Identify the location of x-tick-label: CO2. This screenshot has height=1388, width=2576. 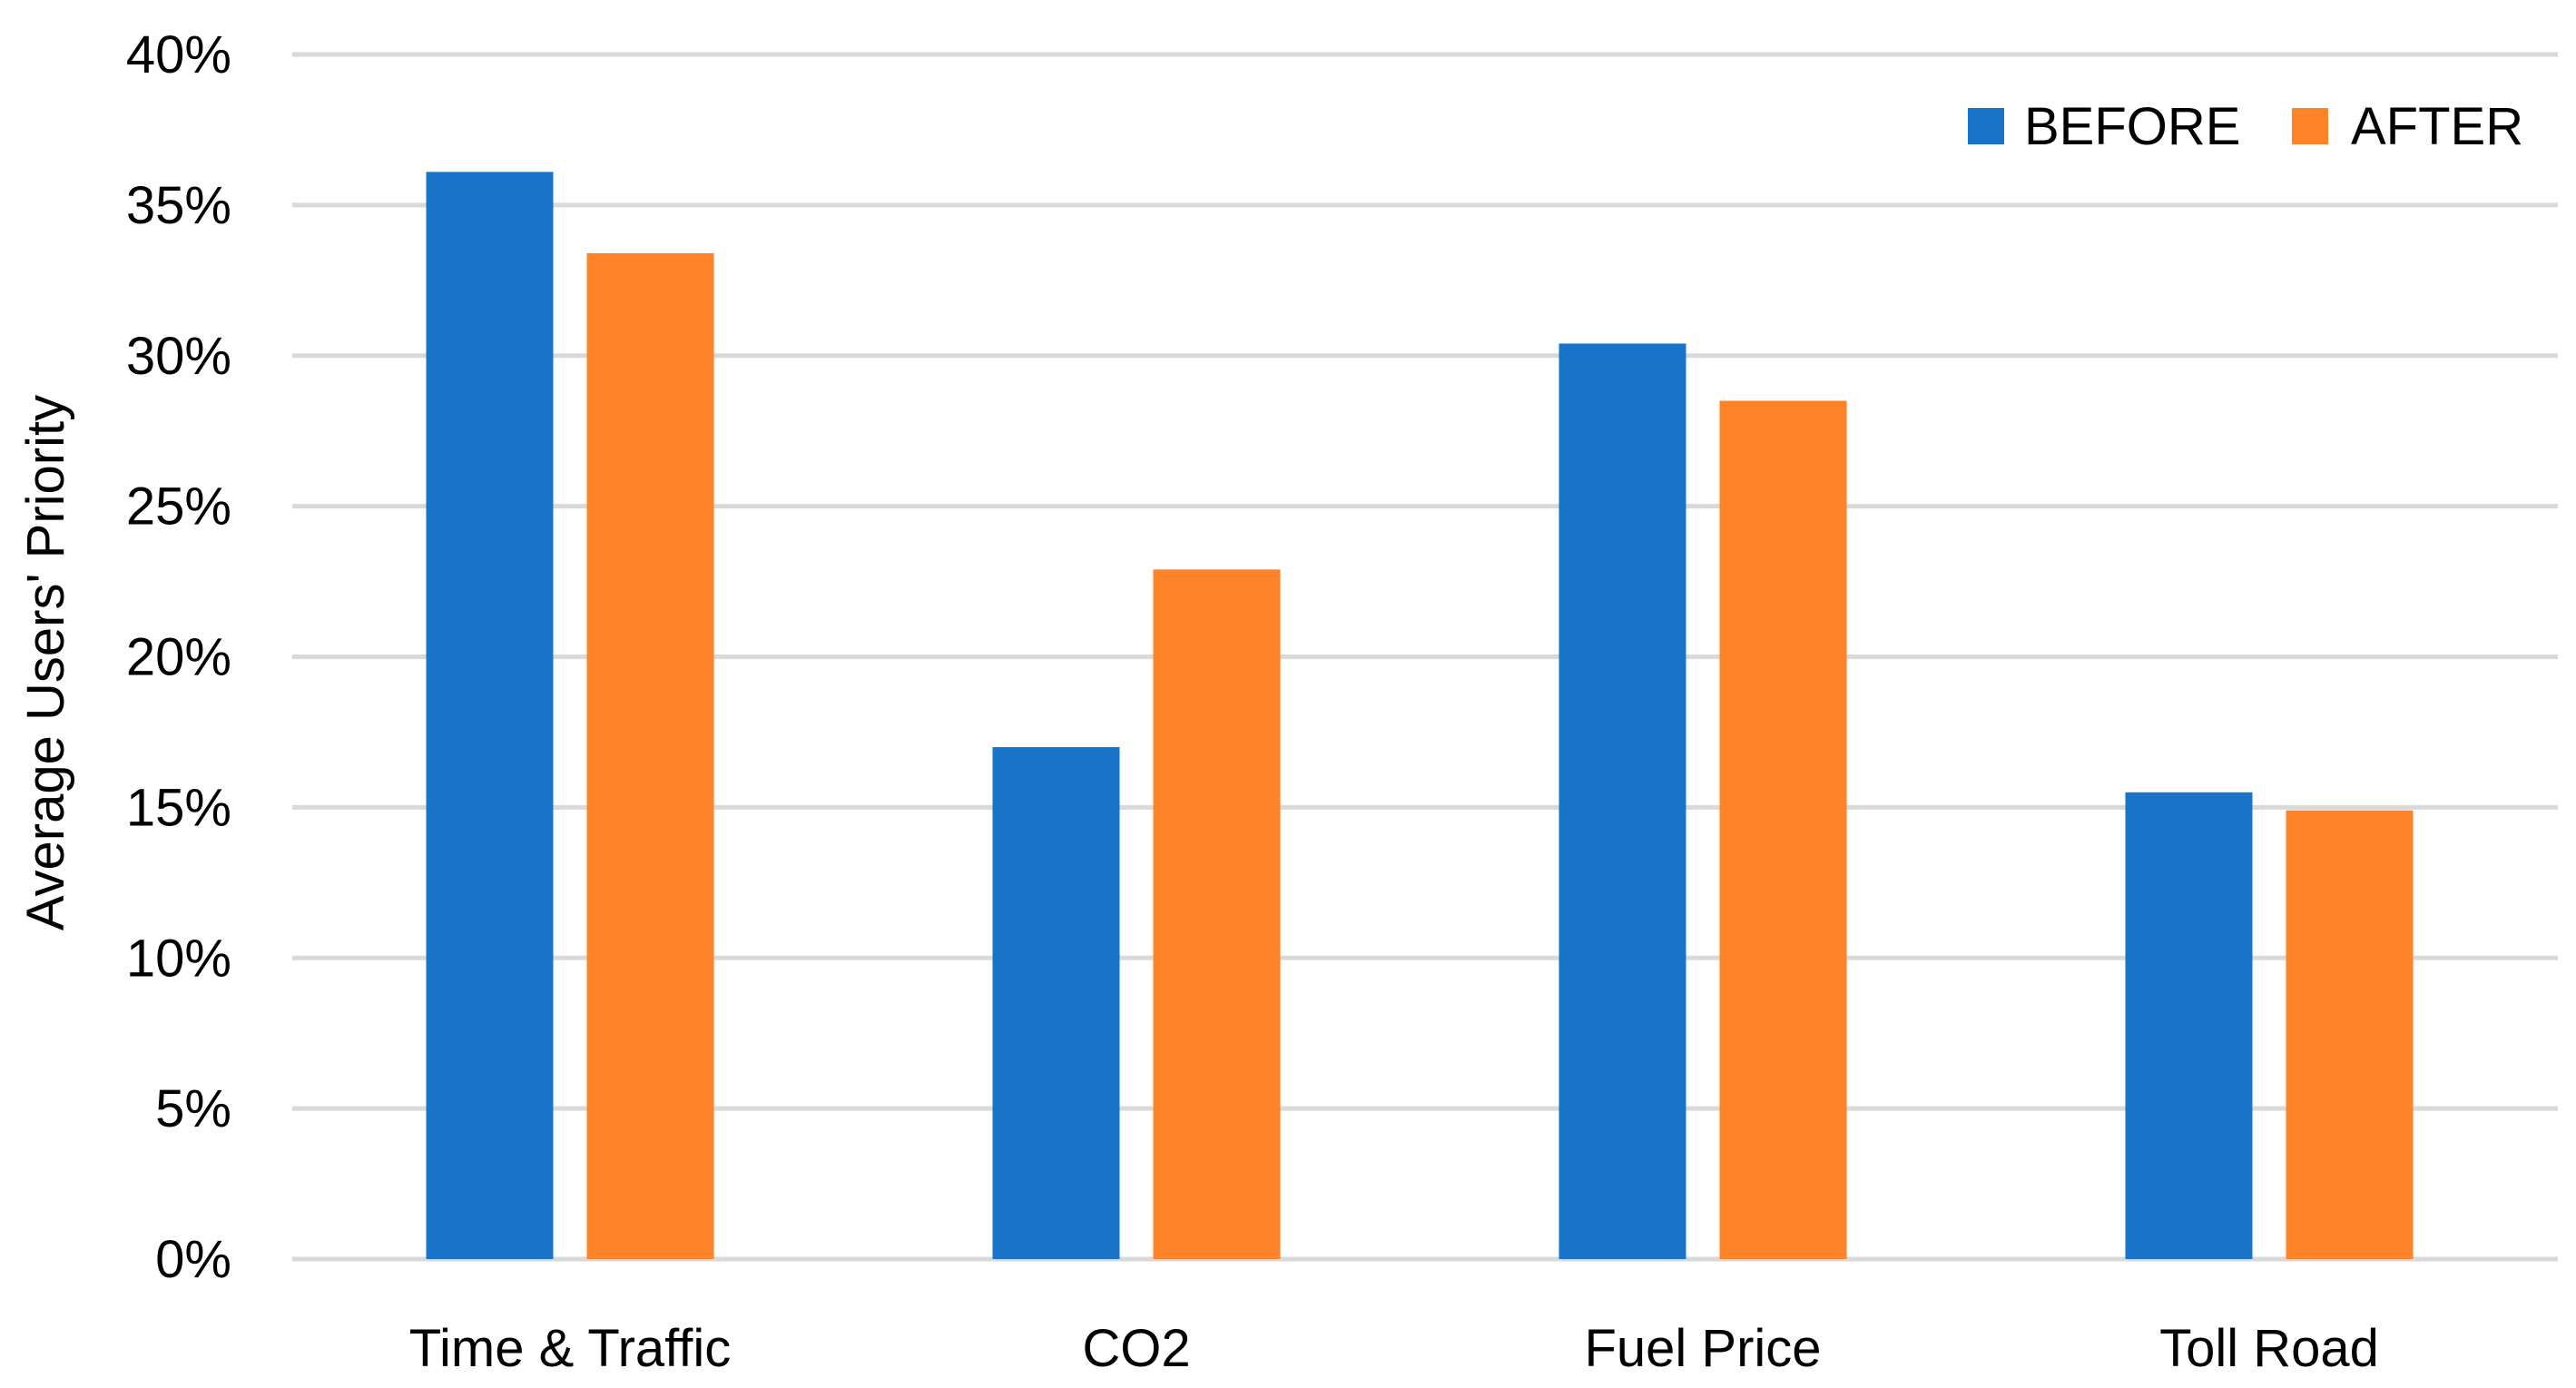
(1136, 1348).